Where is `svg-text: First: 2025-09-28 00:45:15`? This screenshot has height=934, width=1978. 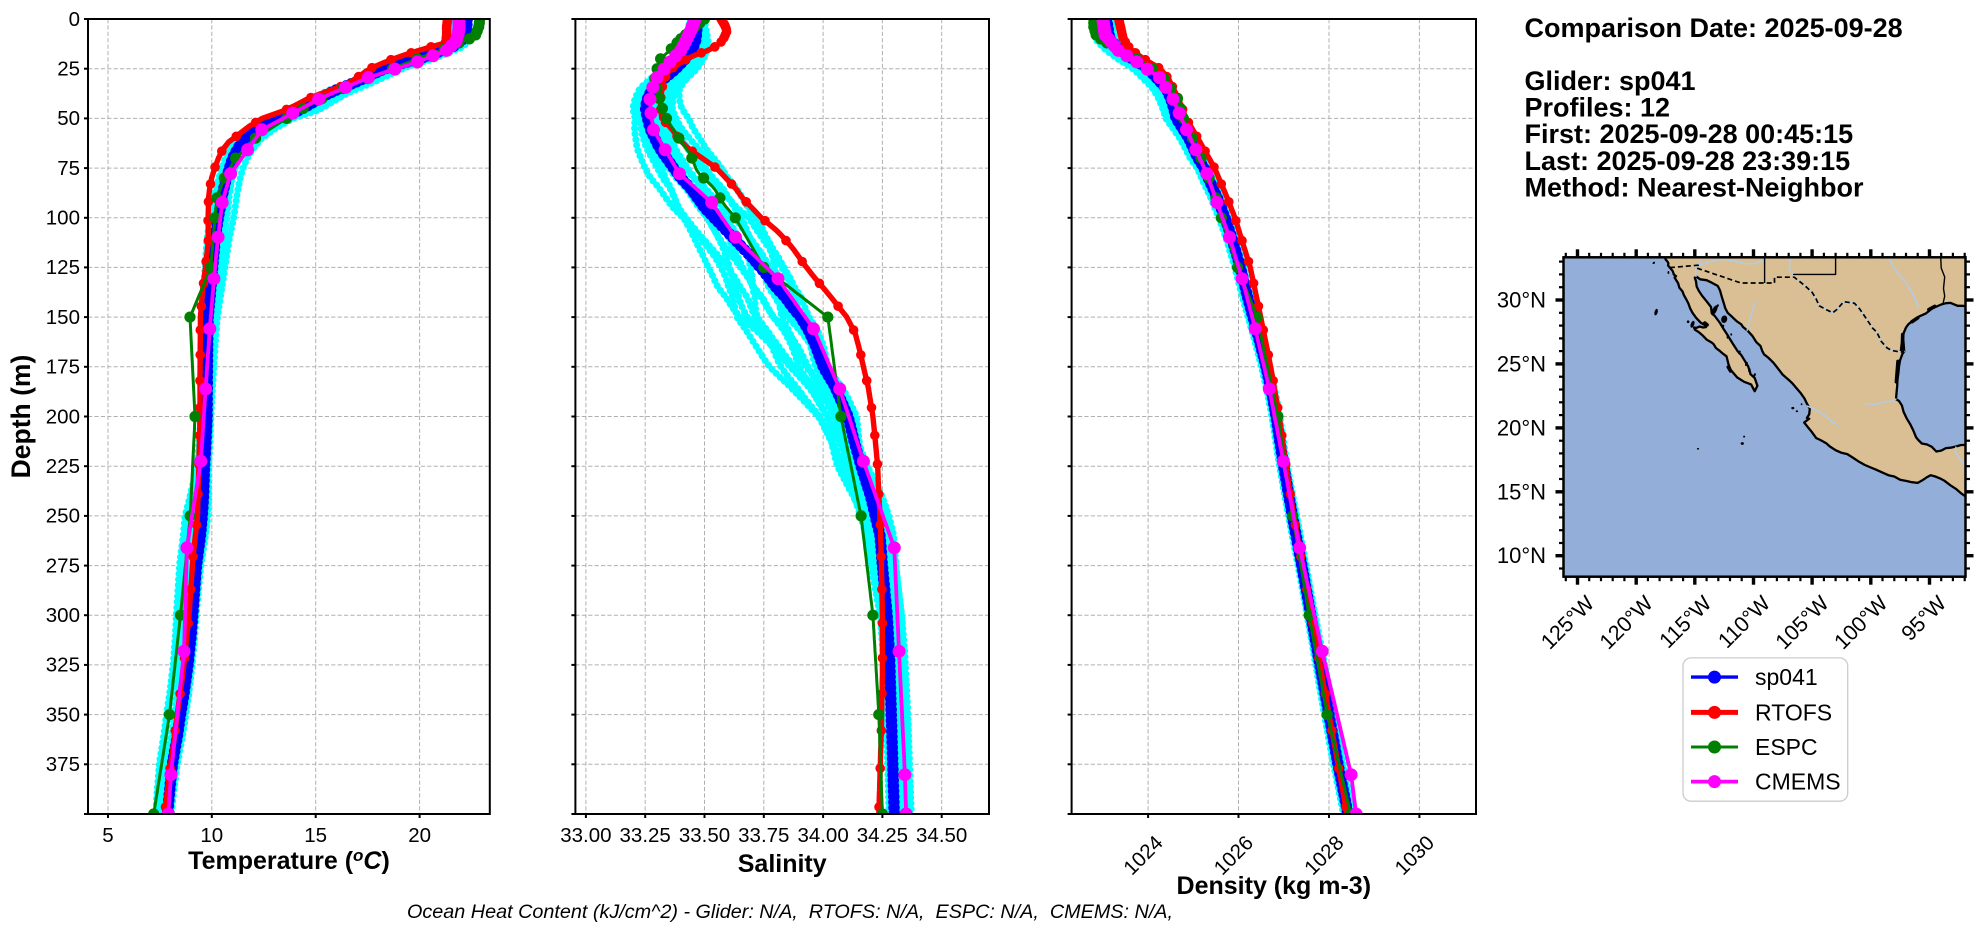
svg-text: First: 2025-09-28 00:45:15 is located at coordinates (1689, 134).